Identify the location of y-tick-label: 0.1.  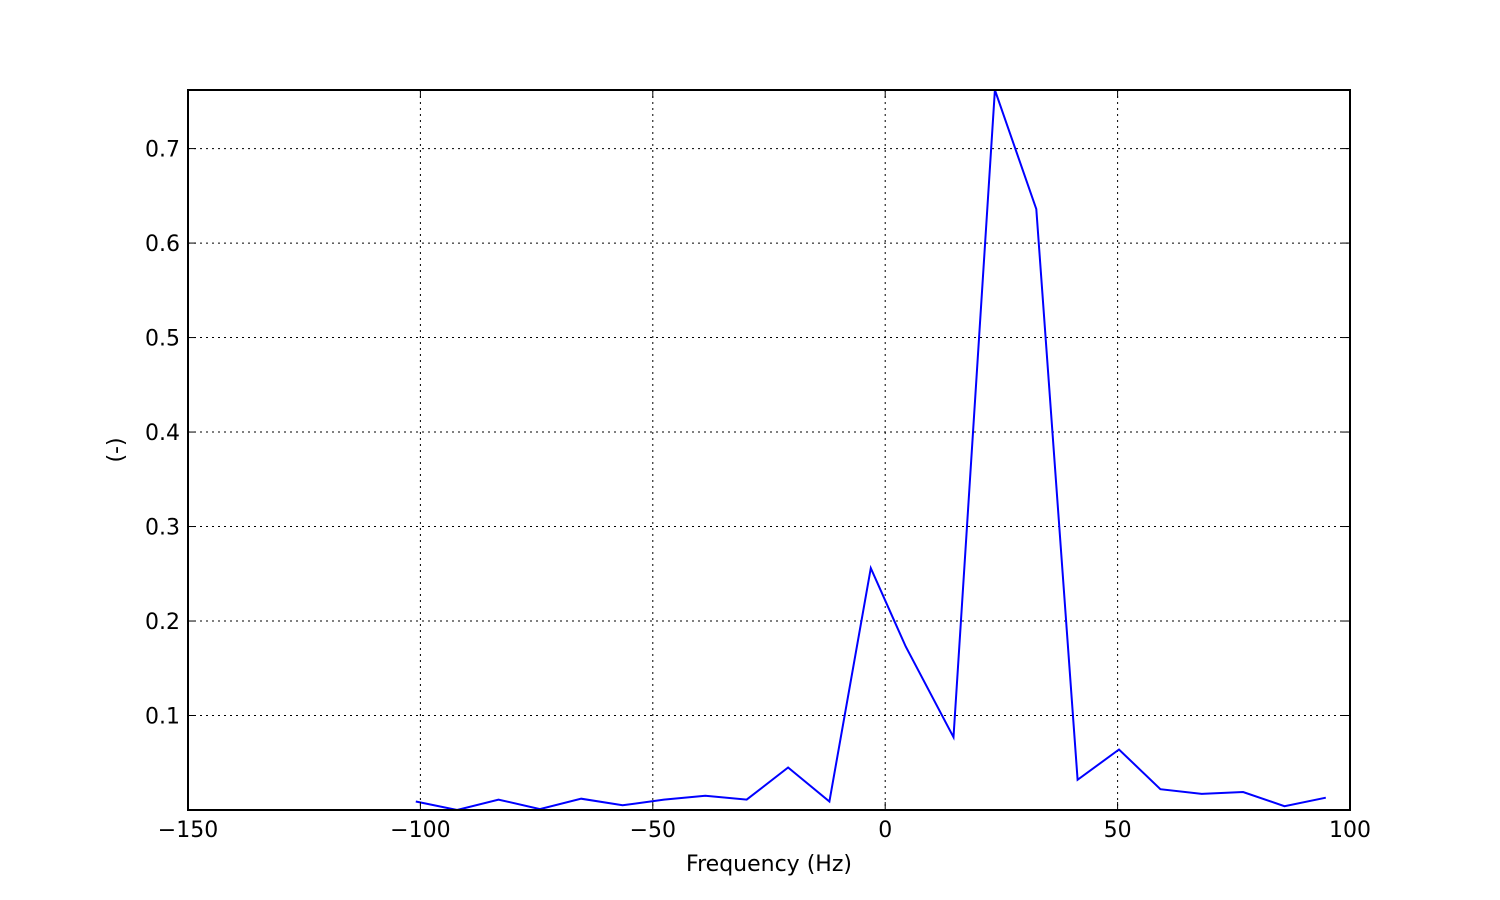
(162, 717).